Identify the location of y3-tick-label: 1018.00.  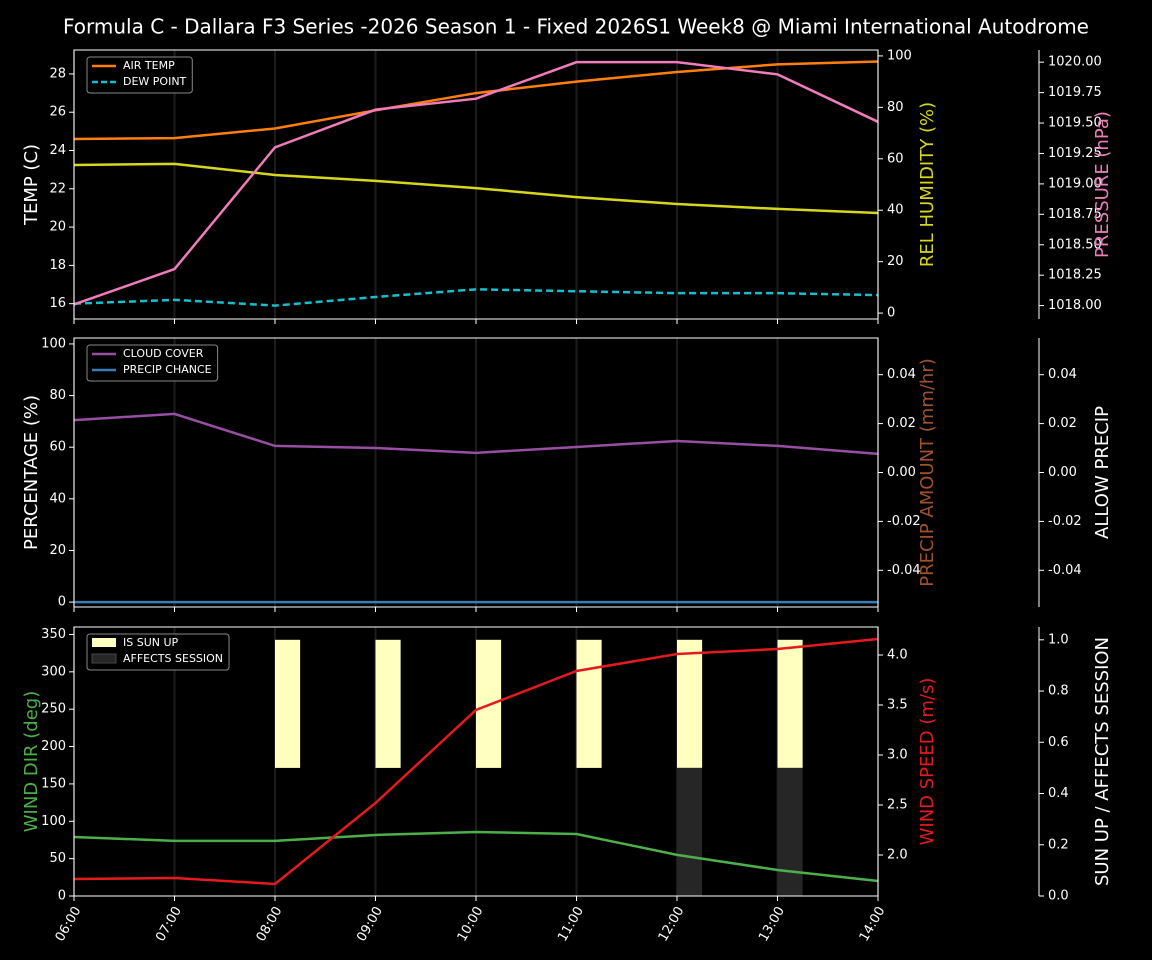
(1075, 305).